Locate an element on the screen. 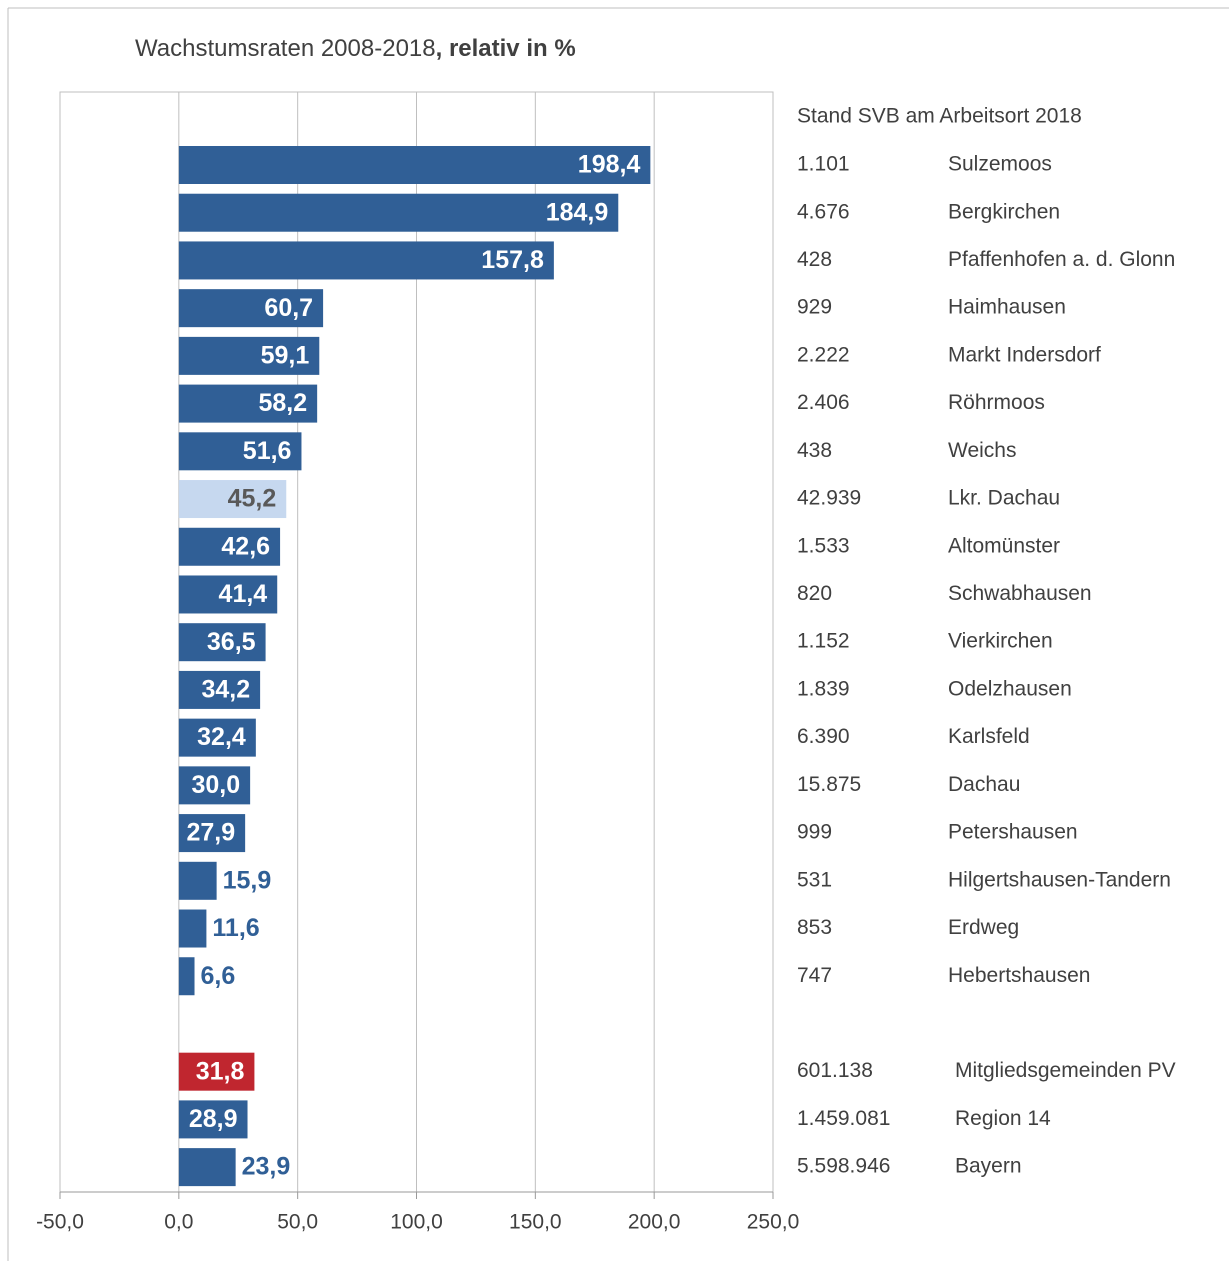 The width and height of the screenshot is (1229, 1261). svb-value: 6.390 is located at coordinates (823, 736).